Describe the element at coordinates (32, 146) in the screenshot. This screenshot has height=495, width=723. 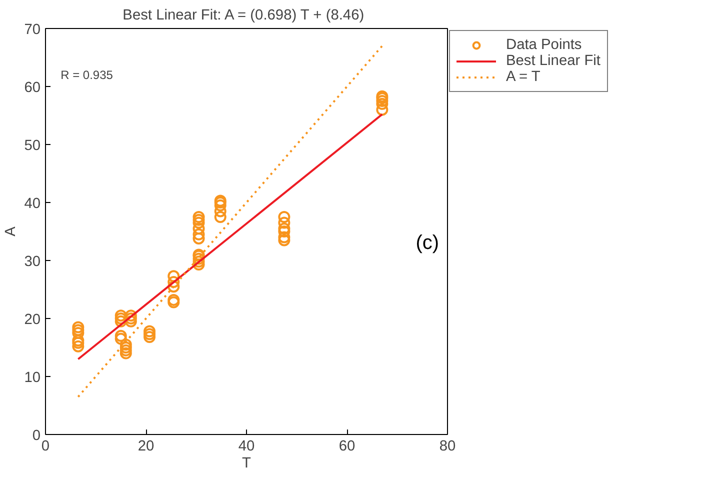
I see `y-tick-label: 50` at that location.